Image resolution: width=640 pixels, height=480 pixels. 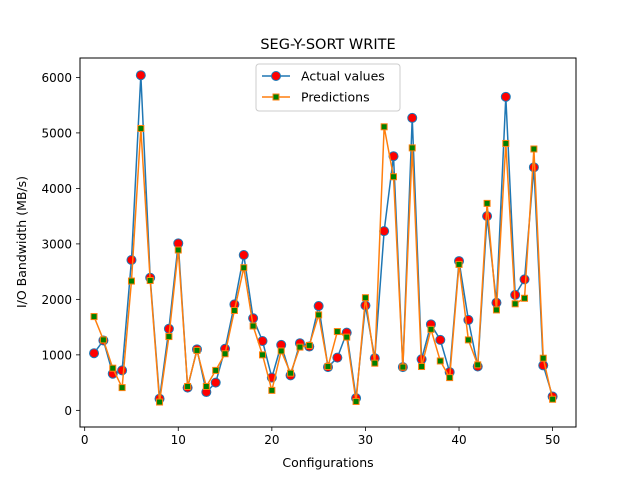 What do you see at coordinates (56, 189) in the screenshot?
I see `y-tick-label: 4000` at bounding box center [56, 189].